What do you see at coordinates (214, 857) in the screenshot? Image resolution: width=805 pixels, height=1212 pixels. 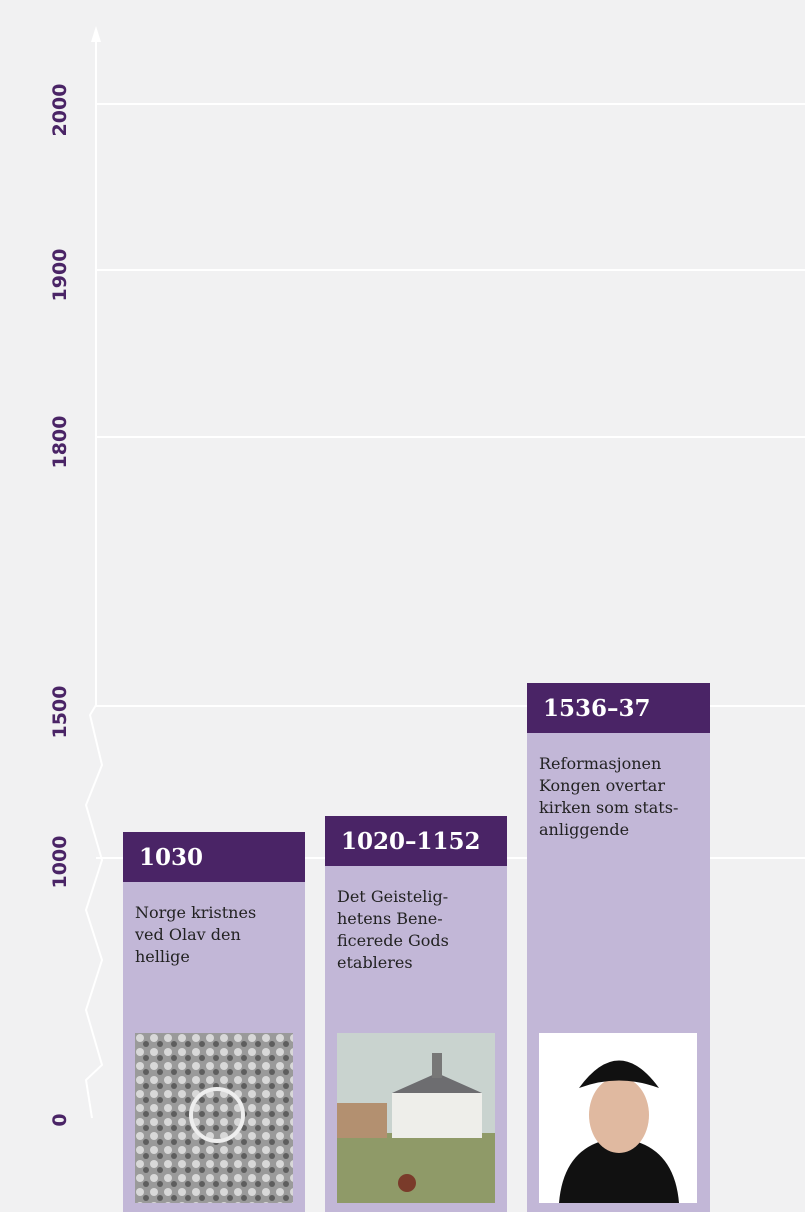 I see `event-date: 1030` at bounding box center [214, 857].